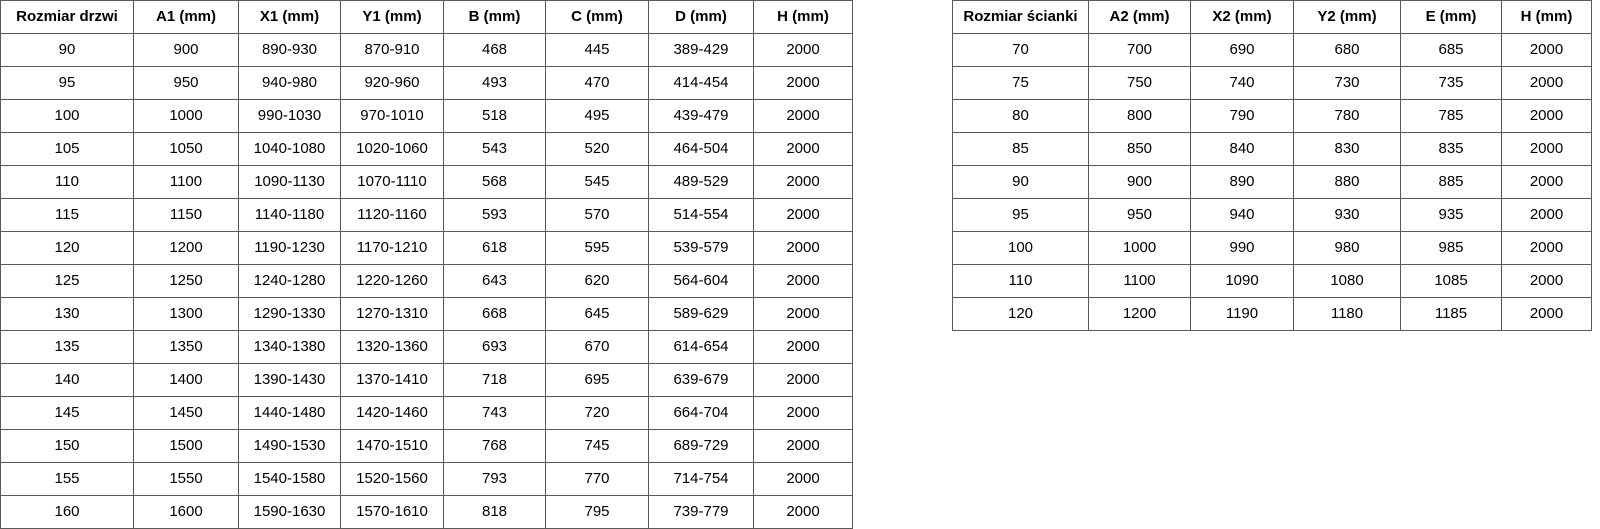  I want to click on table-cell: 1220-1260, so click(392, 281).